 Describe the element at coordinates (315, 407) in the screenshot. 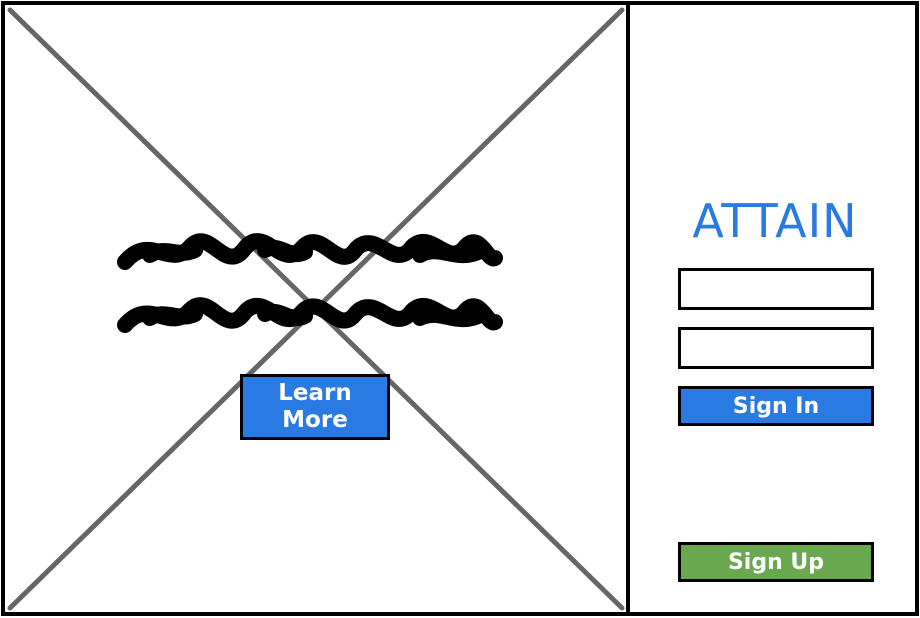

I see `learn-more-button: Learn More` at that location.